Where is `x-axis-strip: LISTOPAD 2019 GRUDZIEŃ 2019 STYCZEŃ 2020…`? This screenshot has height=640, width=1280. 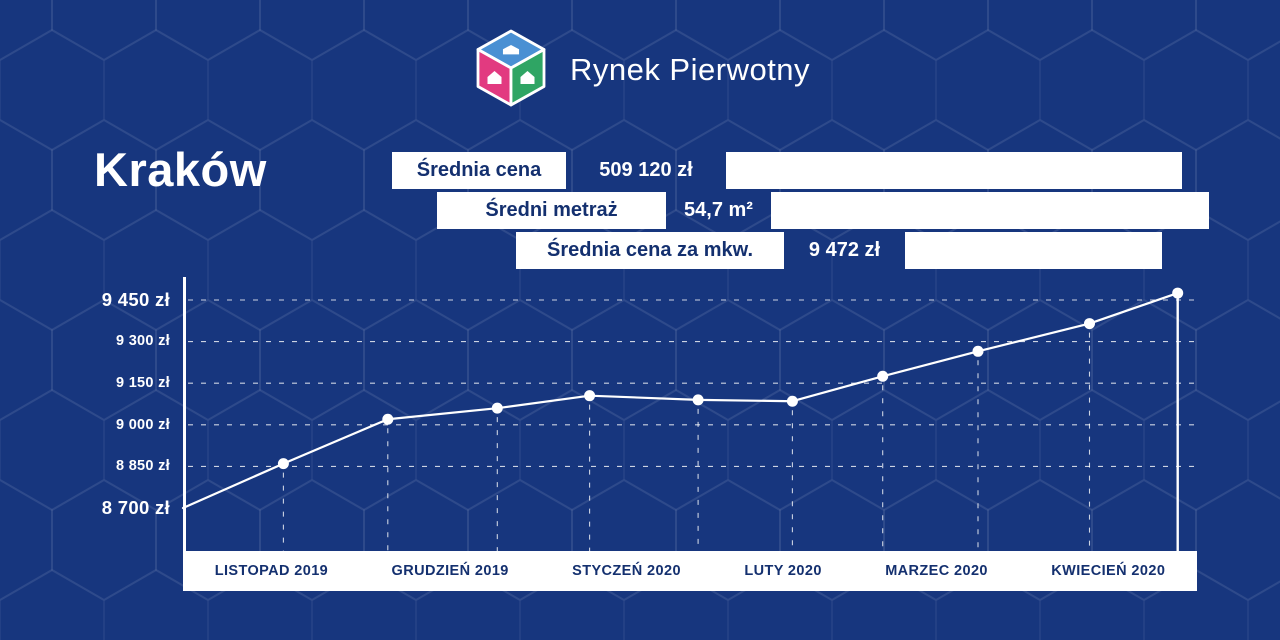
x-axis-strip: LISTOPAD 2019 GRUDZIEŃ 2019 STYCZEŃ 2020… is located at coordinates (690, 571).